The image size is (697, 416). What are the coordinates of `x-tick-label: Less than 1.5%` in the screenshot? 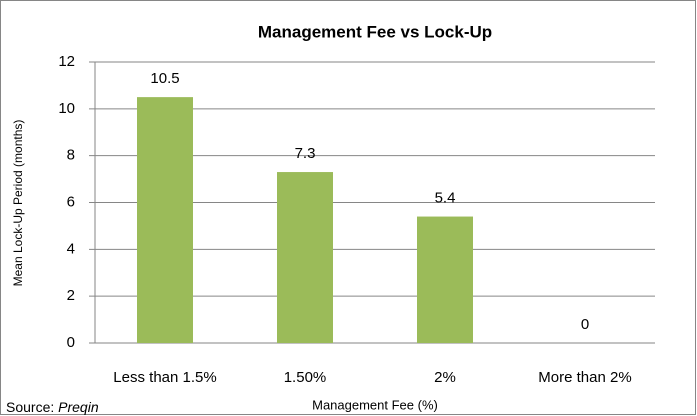 It's located at (164, 377).